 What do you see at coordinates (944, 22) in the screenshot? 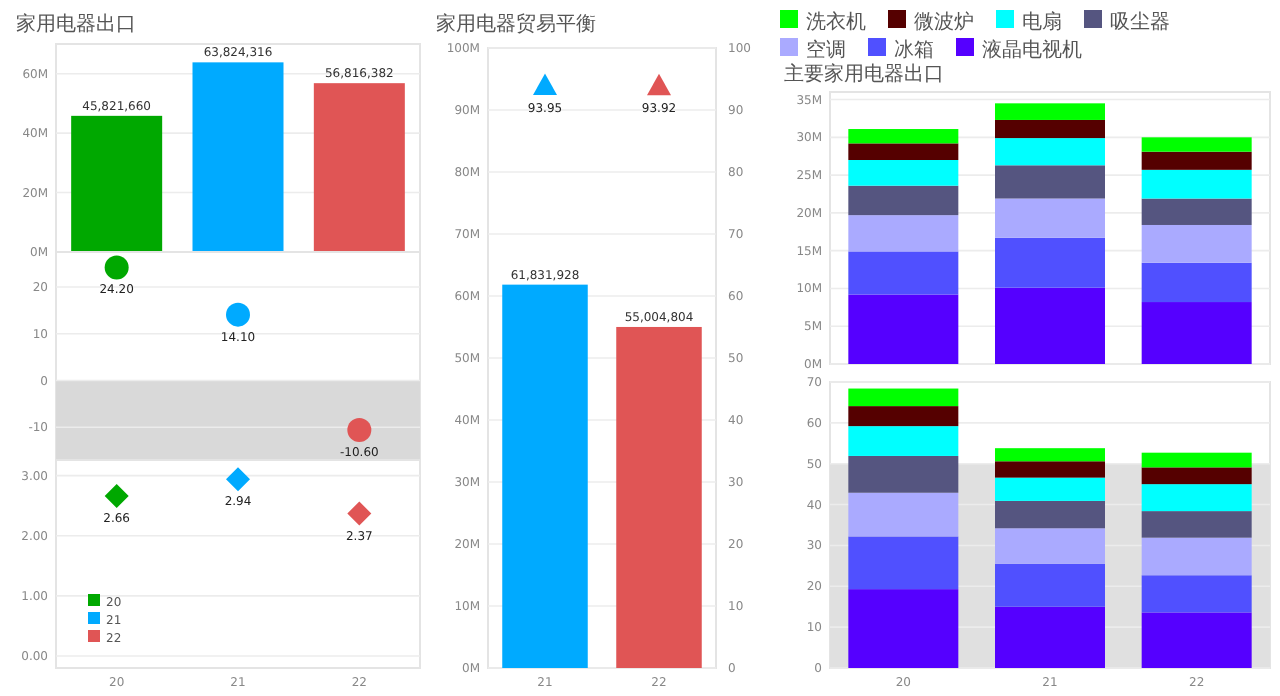
I see `legend-label: 微波炉` at bounding box center [944, 22].